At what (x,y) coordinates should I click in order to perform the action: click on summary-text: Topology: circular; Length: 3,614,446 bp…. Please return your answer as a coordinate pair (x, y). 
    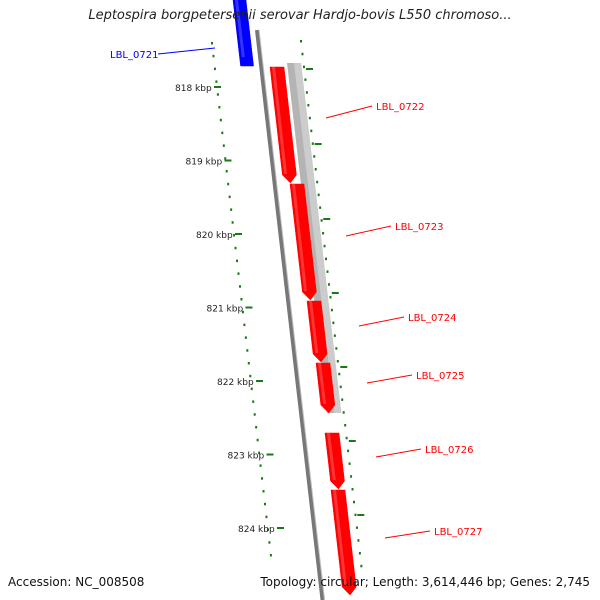
    Looking at the image, I should click on (425, 582).